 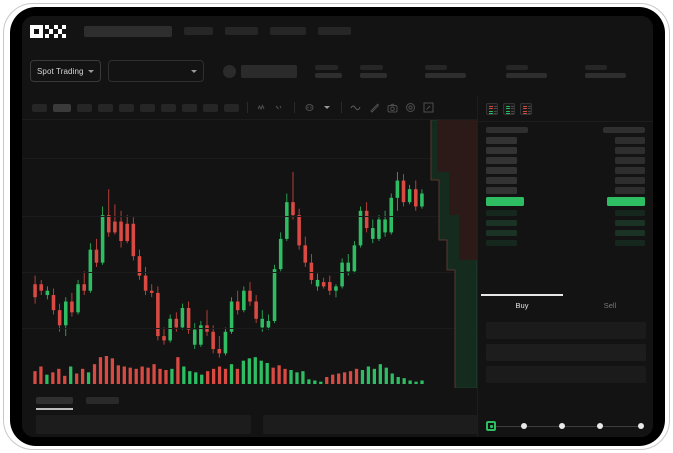 What do you see at coordinates (566, 330) in the screenshot?
I see `order-price-input` at bounding box center [566, 330].